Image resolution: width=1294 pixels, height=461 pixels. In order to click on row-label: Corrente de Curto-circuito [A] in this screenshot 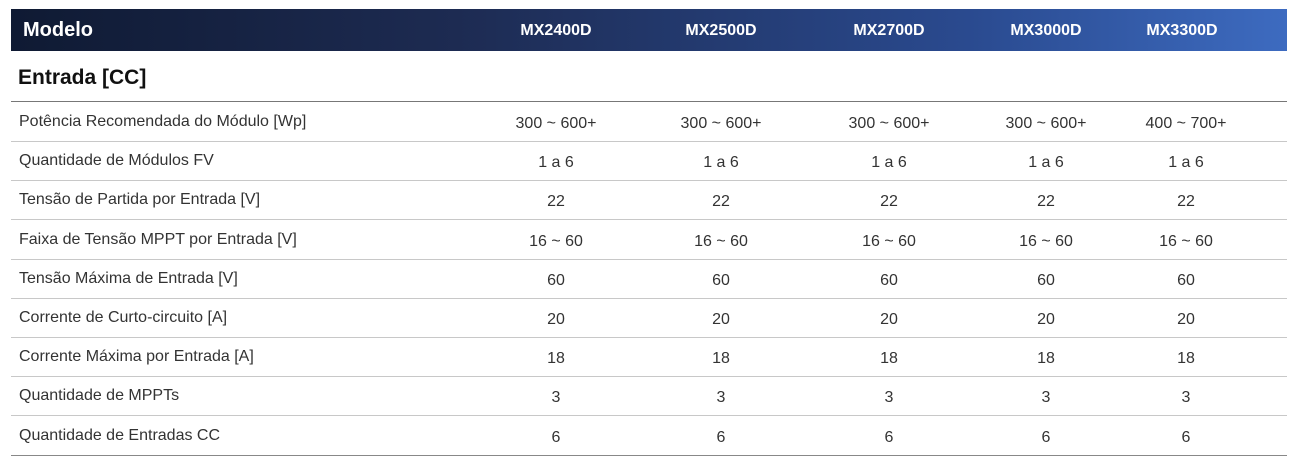, I will do `click(123, 317)`.